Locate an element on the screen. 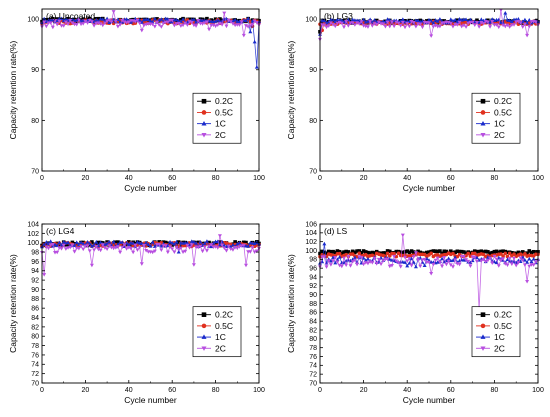 This screenshot has height=417, width=550. x-tick-label: 20 is located at coordinates (86, 178).